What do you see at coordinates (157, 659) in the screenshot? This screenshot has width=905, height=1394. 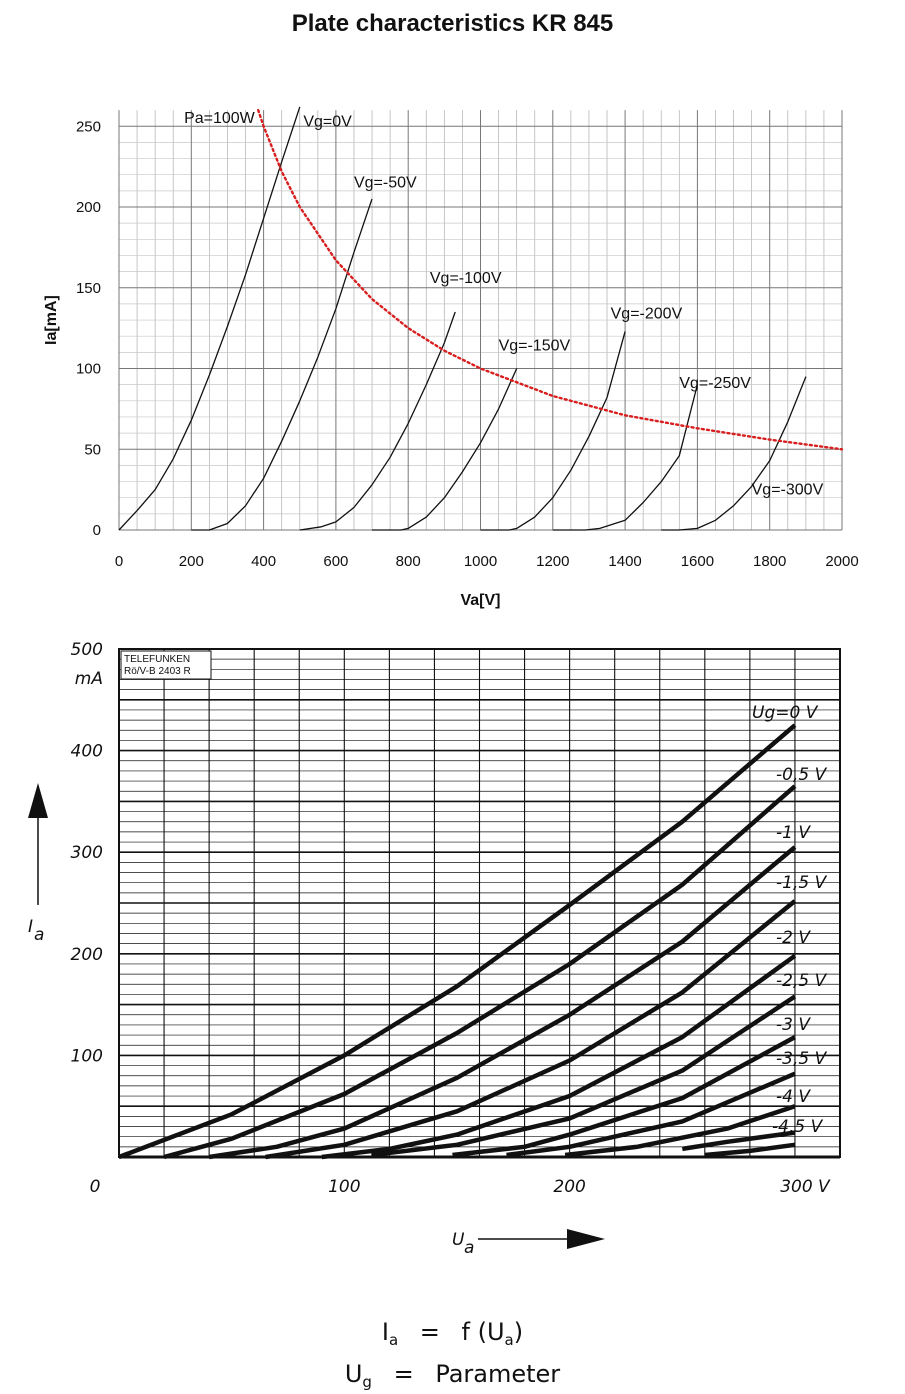 I see `stamp-line-1: TELEFUNKEN` at bounding box center [157, 659].